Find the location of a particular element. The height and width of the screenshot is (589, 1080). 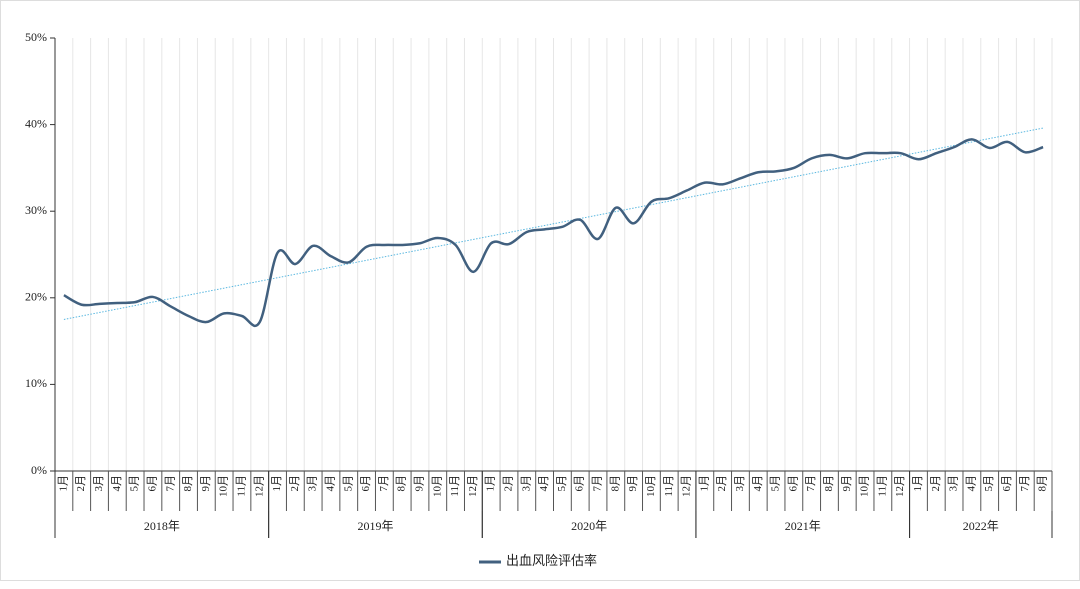

group-label: 2020年 is located at coordinates (589, 526).